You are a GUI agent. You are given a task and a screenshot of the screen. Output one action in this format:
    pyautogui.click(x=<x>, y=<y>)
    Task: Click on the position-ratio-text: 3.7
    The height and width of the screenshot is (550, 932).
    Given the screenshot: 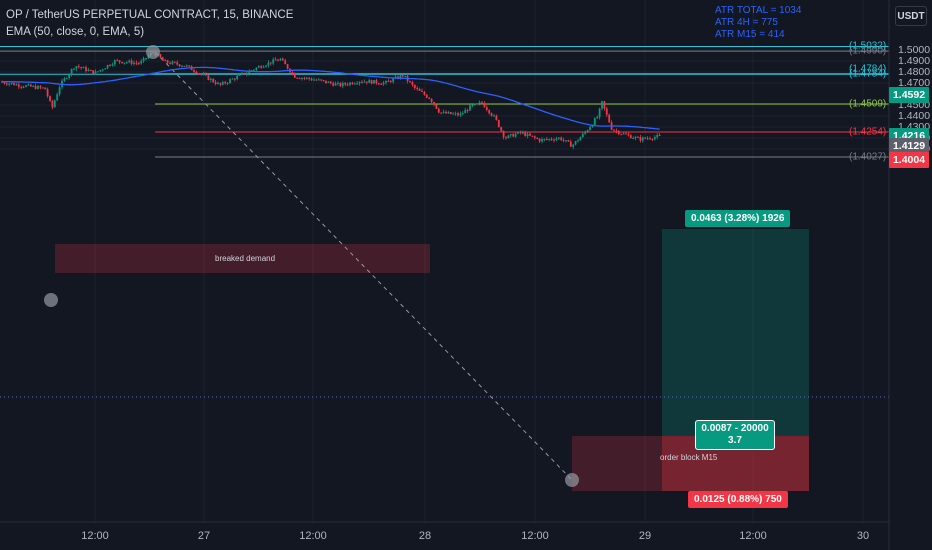 What is the action you would take?
    pyautogui.click(x=735, y=440)
    